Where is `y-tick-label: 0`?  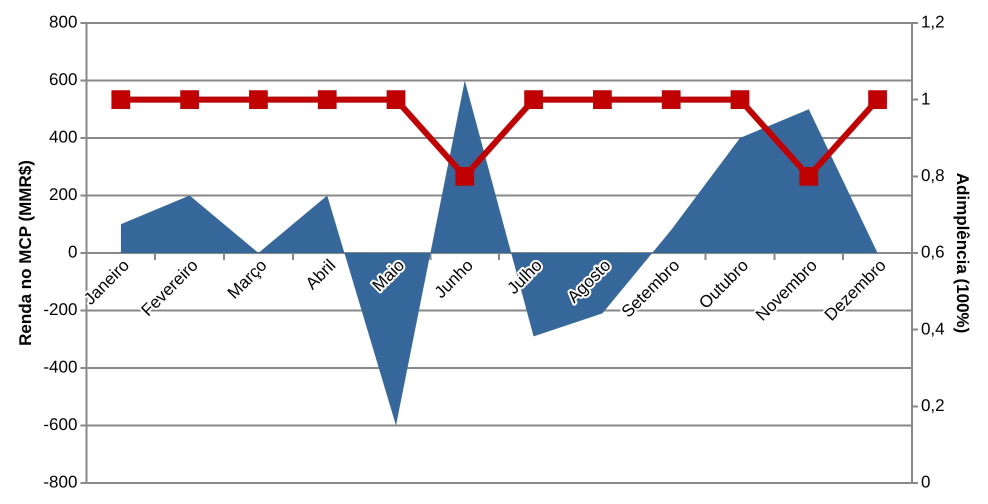
y-tick-label: 0 is located at coordinates (73, 252).